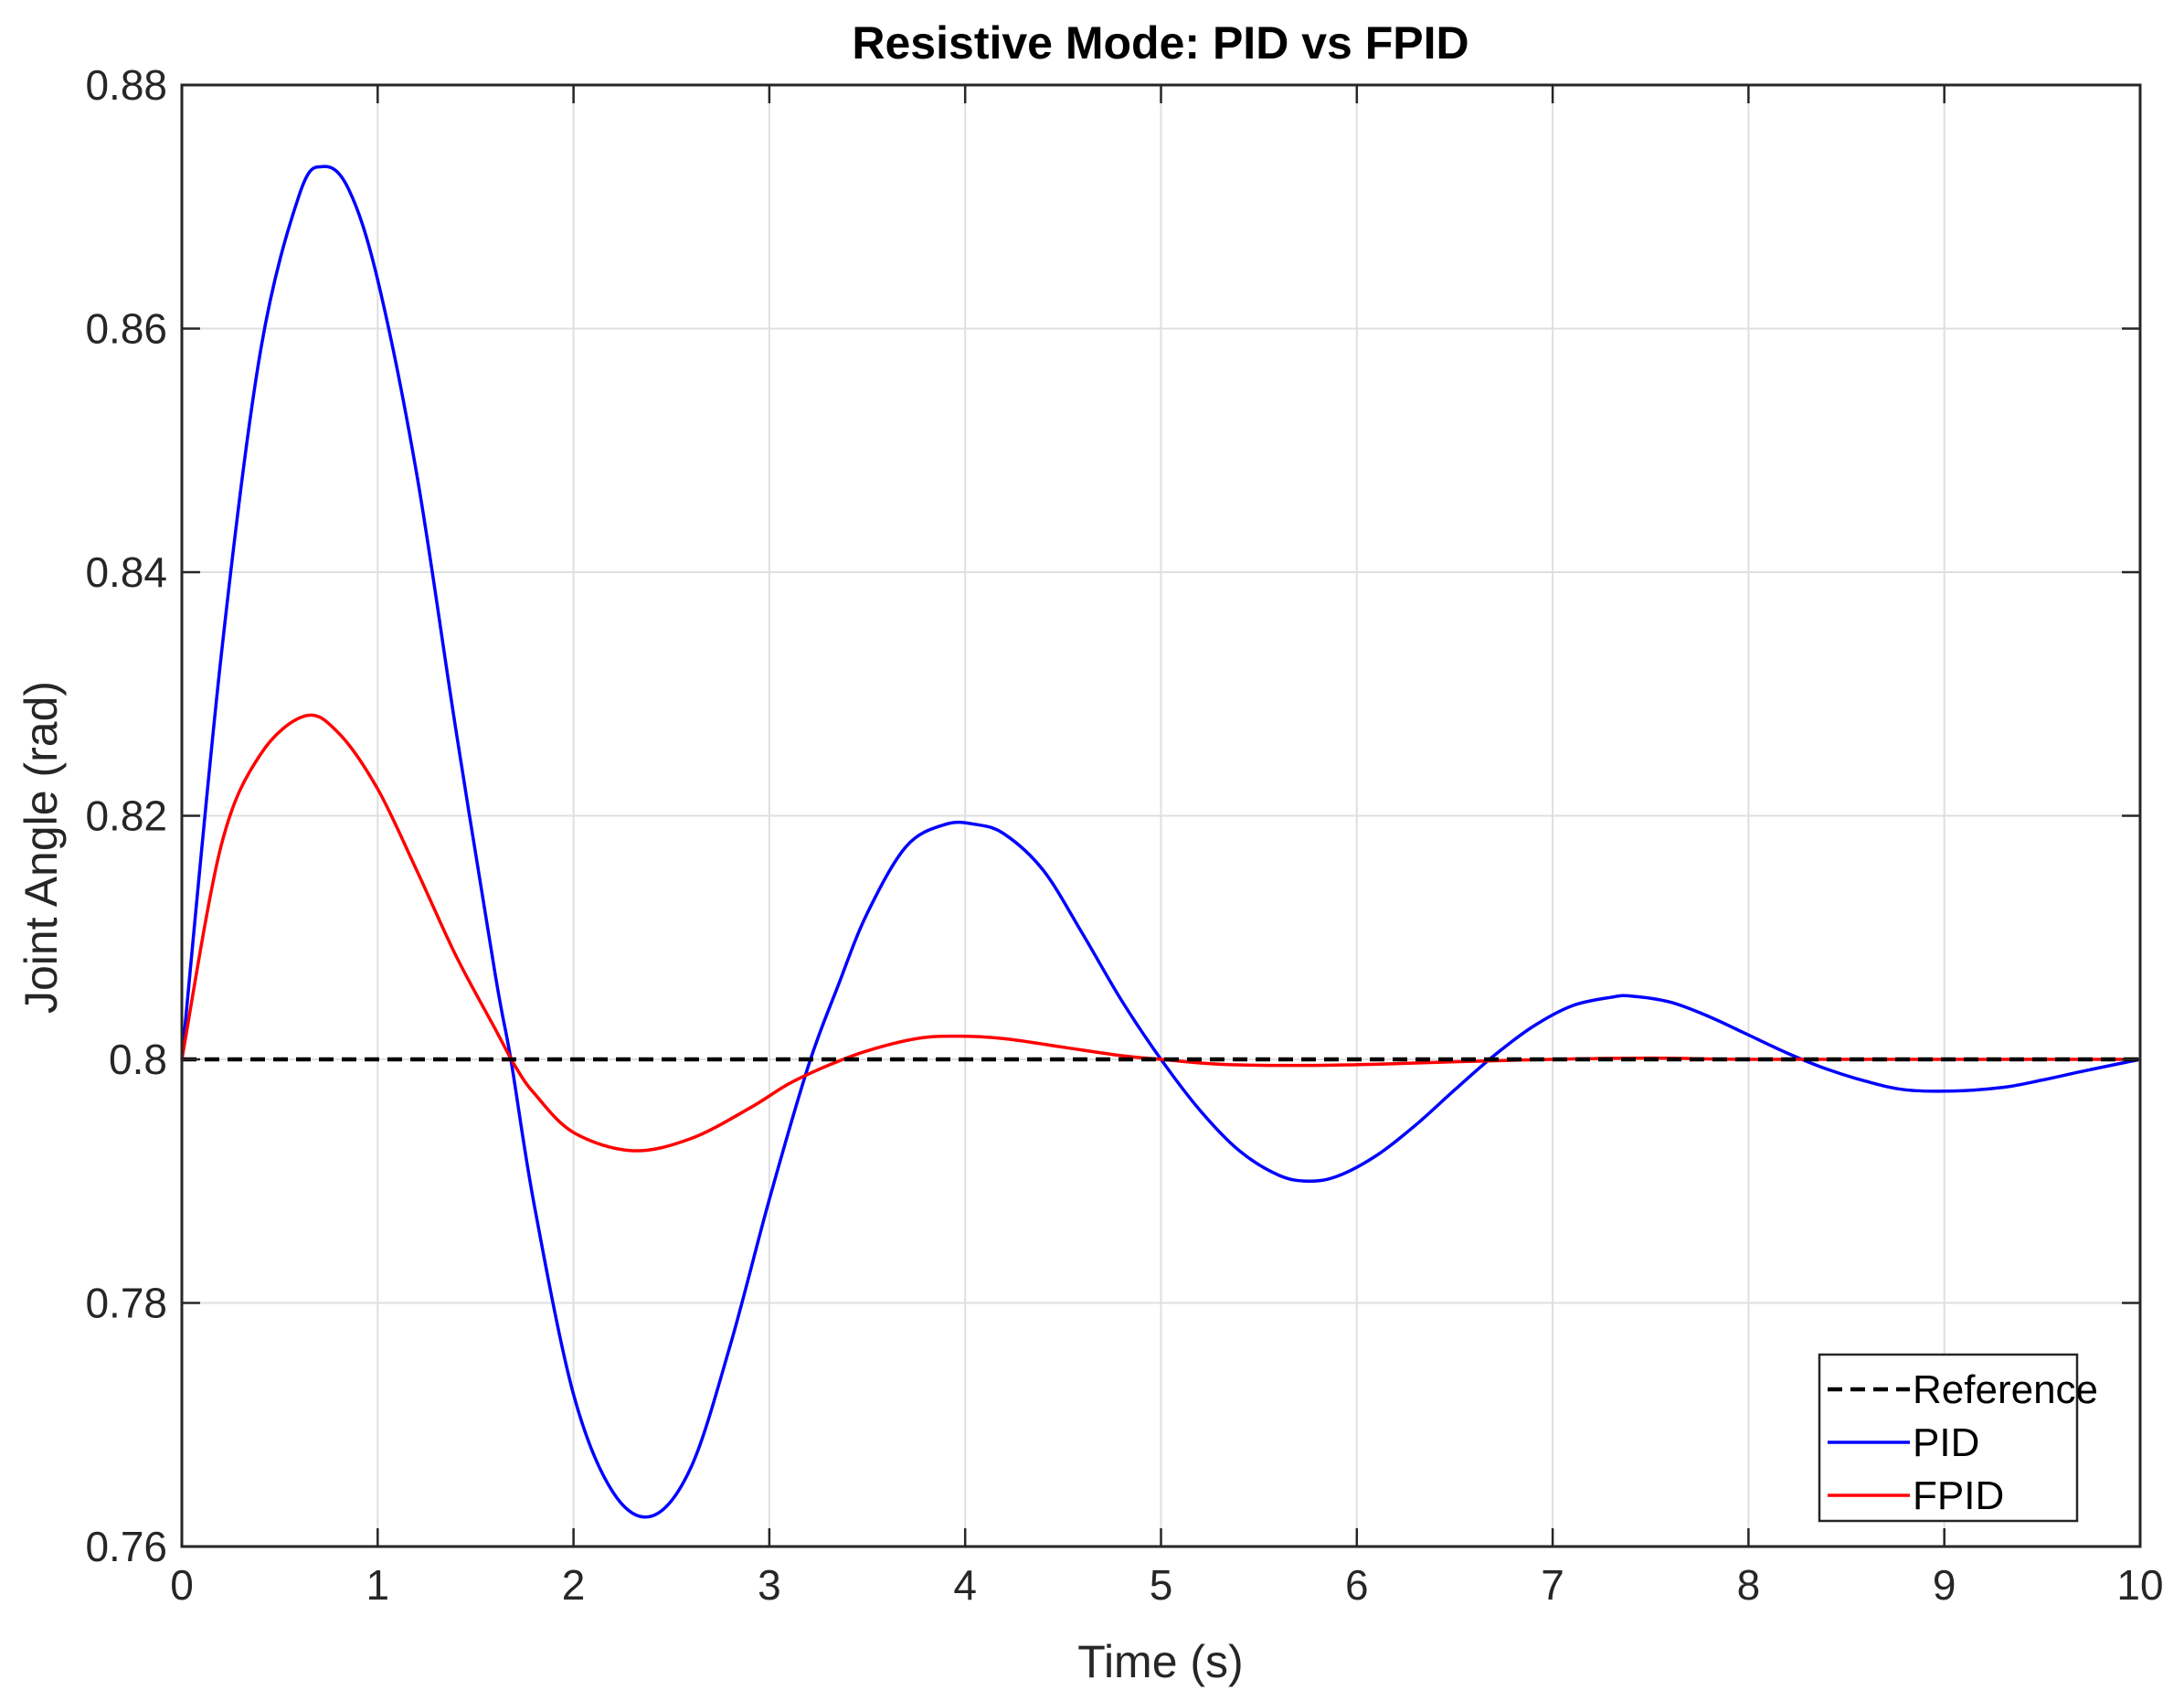  I want to click on x-tick-label: 3, so click(769, 1585).